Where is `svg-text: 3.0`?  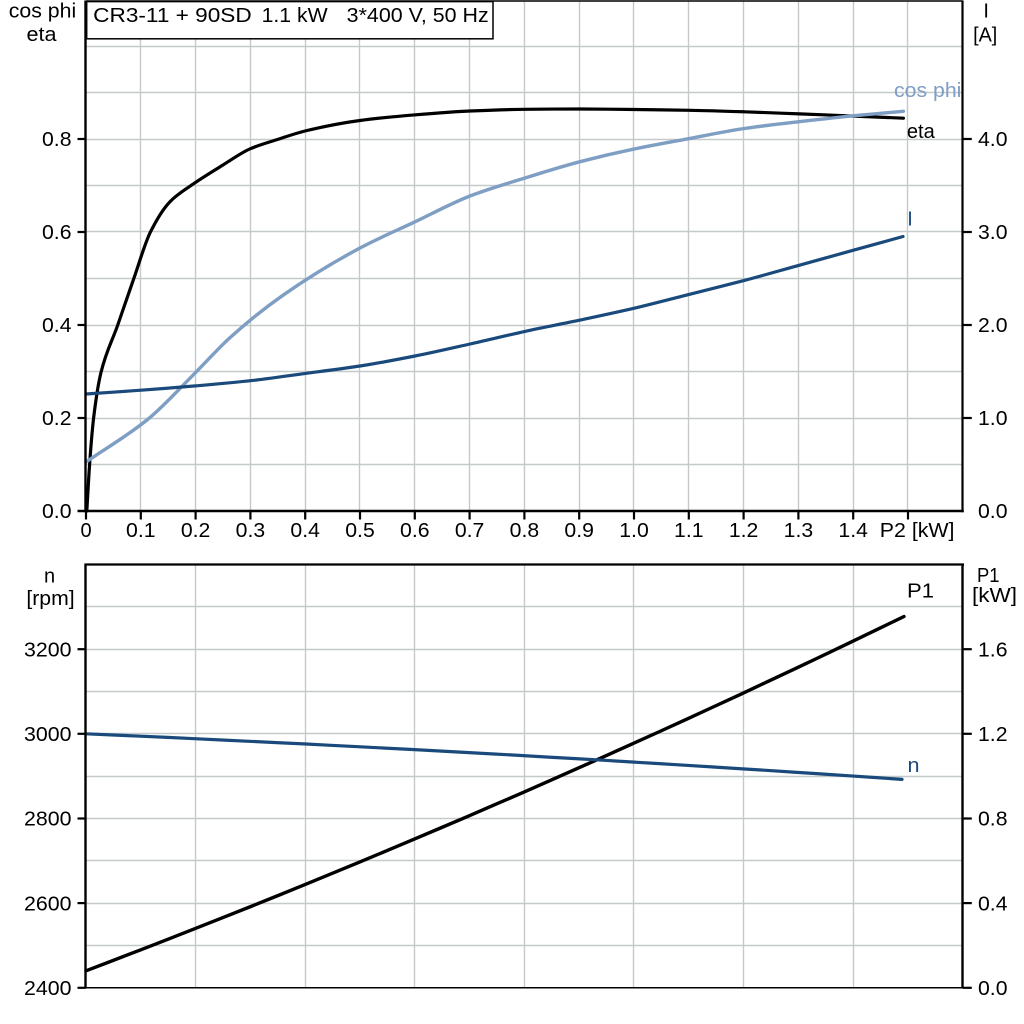
svg-text: 3.0 is located at coordinates (993, 233).